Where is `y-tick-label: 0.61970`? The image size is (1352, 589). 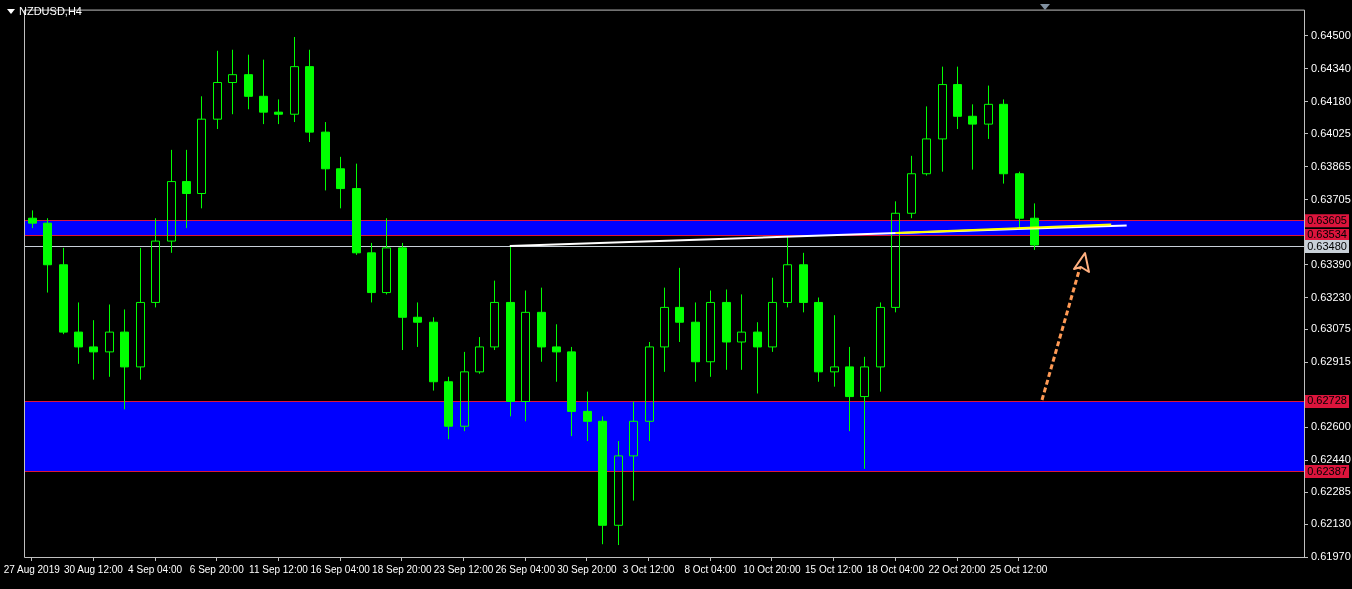 y-tick-label: 0.61970 is located at coordinates (1331, 556).